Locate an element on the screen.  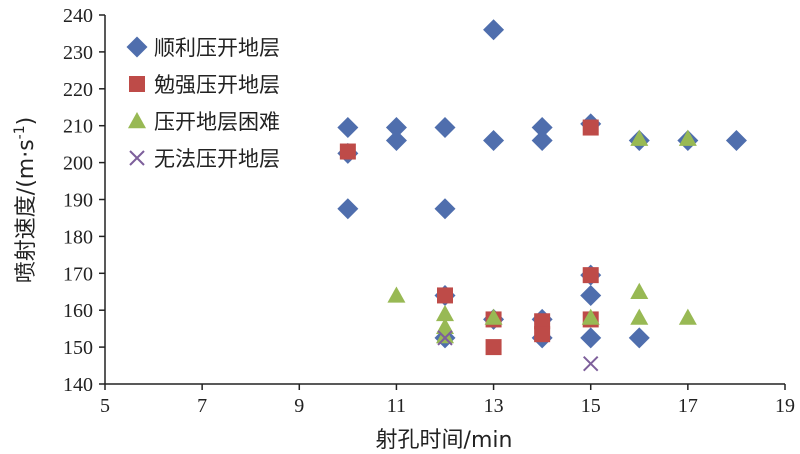
y-axis-title-main: 喷射速度/(m·s is located at coordinates (26, 211).